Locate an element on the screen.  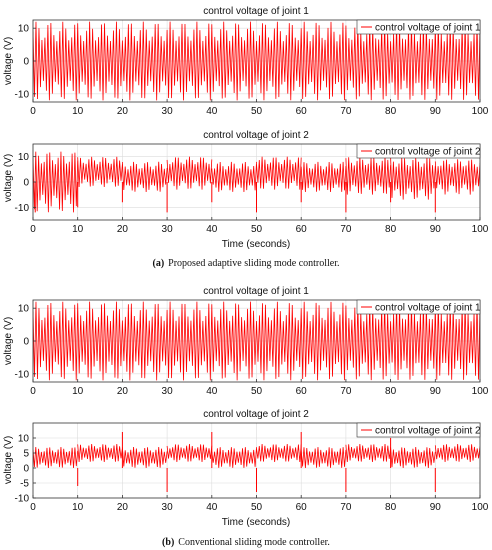
caption-b-label: (b) is located at coordinates (168, 542).